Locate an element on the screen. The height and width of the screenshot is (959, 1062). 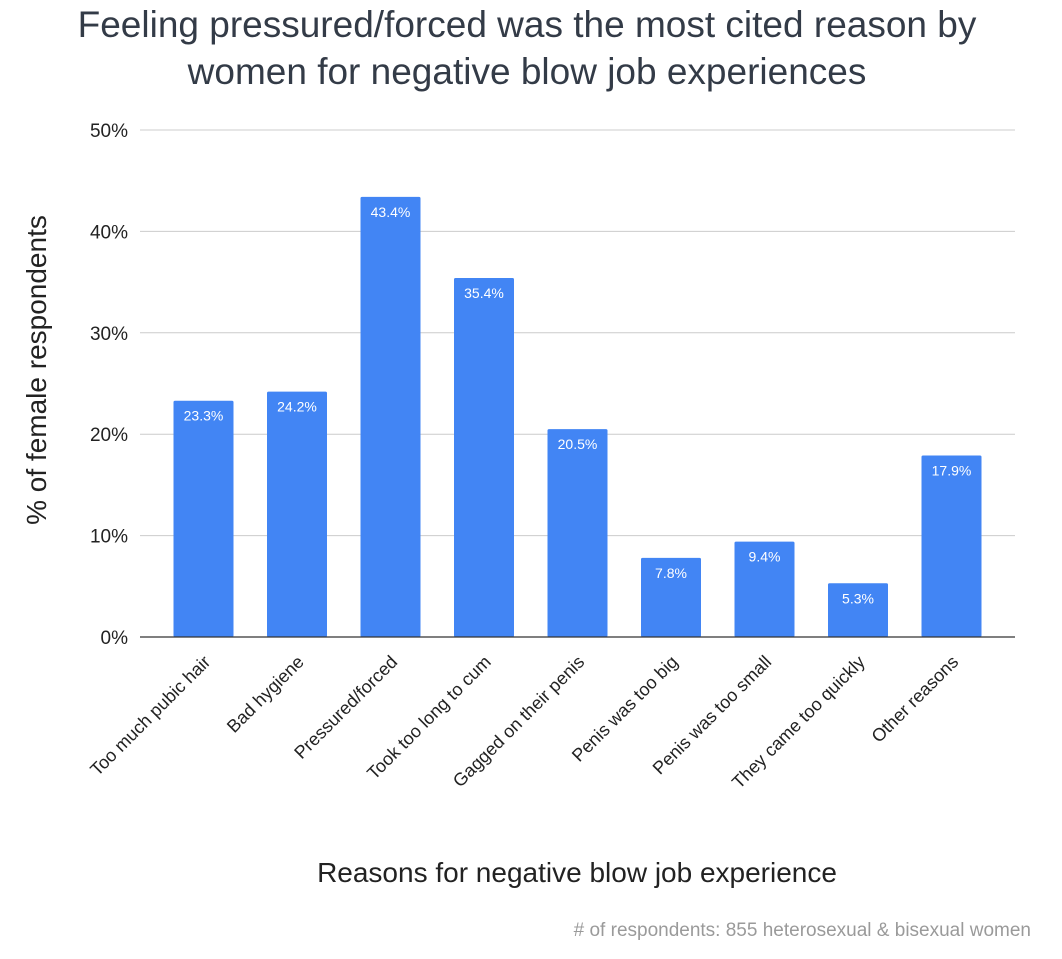
bar-value-label: 35.4% is located at coordinates (484, 293).